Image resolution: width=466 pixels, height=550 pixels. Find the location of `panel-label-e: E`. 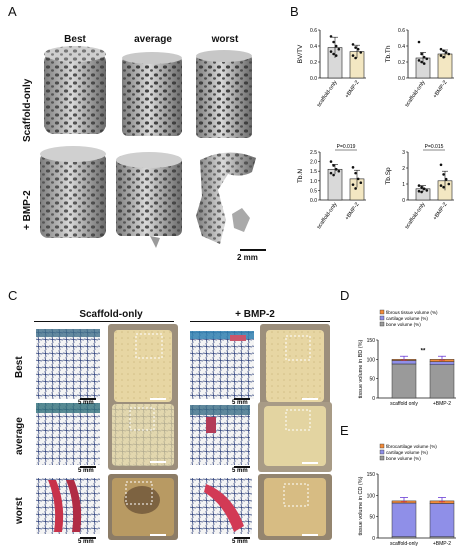

panel-label-e: E is located at coordinates (344, 430).